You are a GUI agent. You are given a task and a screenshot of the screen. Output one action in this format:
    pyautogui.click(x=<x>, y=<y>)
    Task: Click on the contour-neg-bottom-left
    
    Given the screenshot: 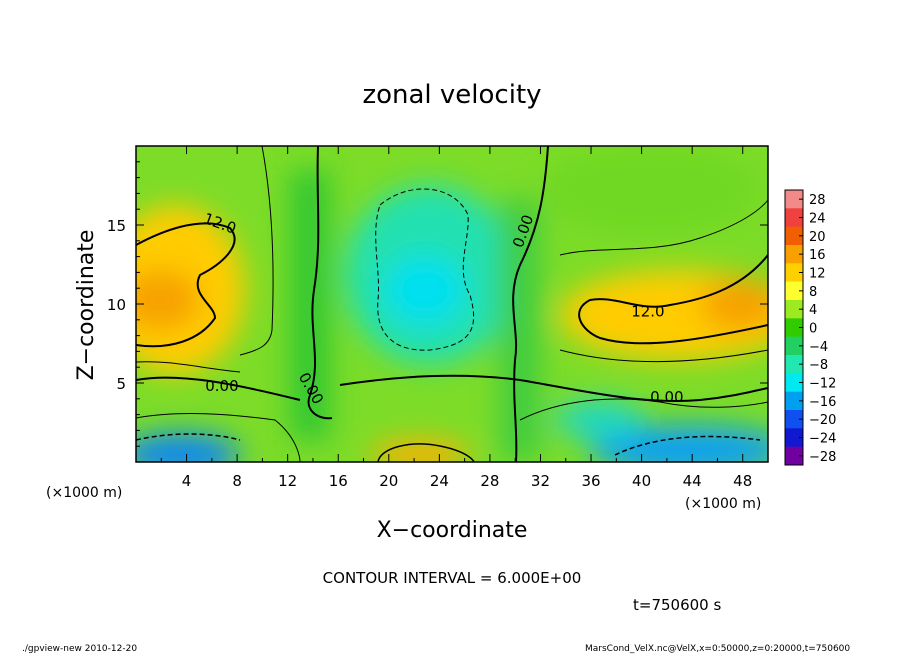 What is the action you would take?
    pyautogui.click(x=188, y=437)
    